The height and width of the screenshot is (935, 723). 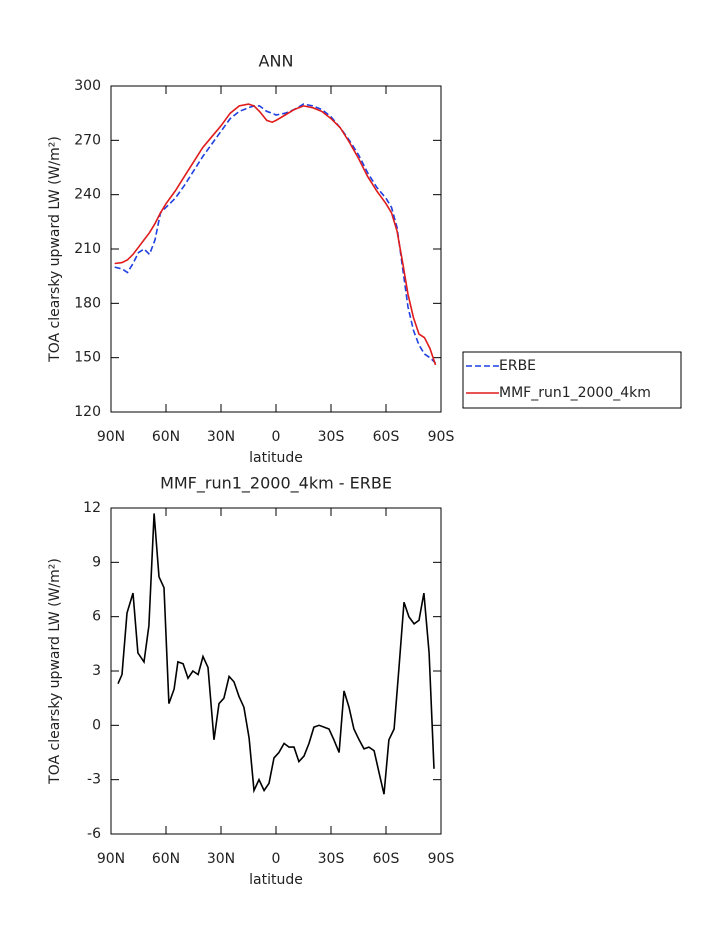 What do you see at coordinates (96, 562) in the screenshot?
I see `y-tick-label: 9` at bounding box center [96, 562].